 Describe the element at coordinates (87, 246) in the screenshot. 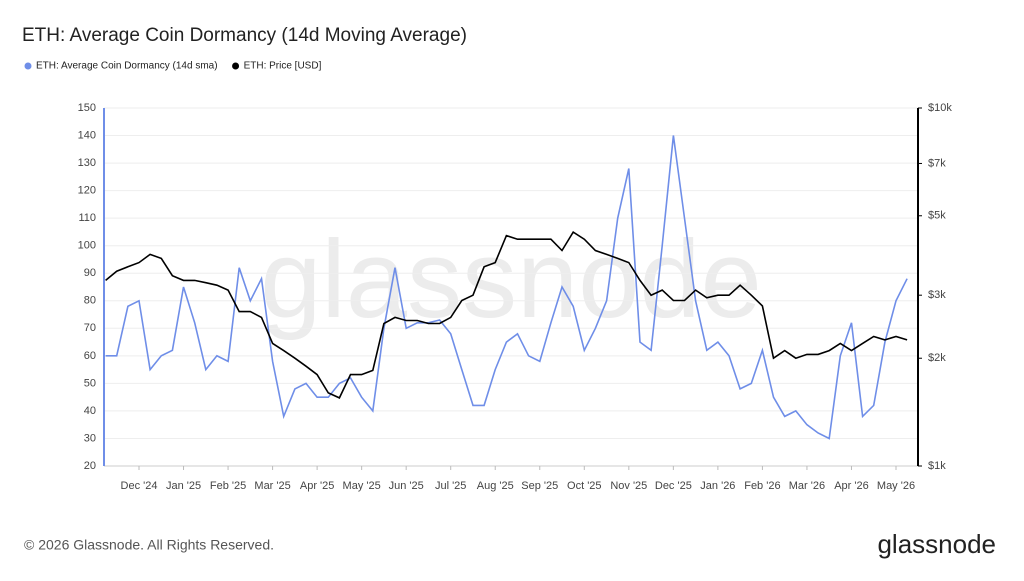

I see `y-tick-label: 100` at that location.